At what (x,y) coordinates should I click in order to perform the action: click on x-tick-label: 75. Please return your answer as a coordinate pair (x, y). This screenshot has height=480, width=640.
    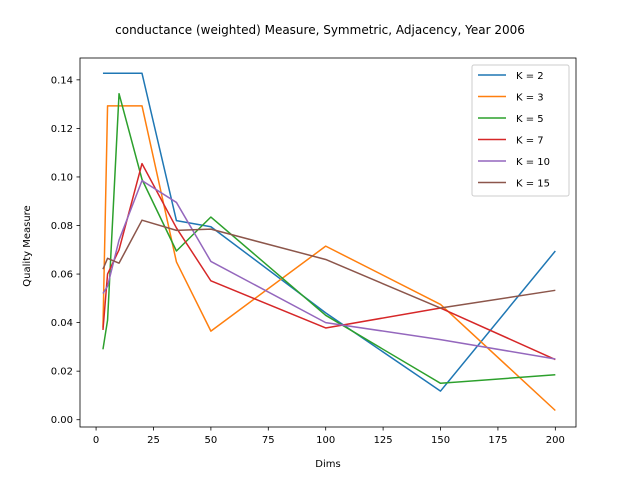
    Looking at the image, I should click on (268, 440).